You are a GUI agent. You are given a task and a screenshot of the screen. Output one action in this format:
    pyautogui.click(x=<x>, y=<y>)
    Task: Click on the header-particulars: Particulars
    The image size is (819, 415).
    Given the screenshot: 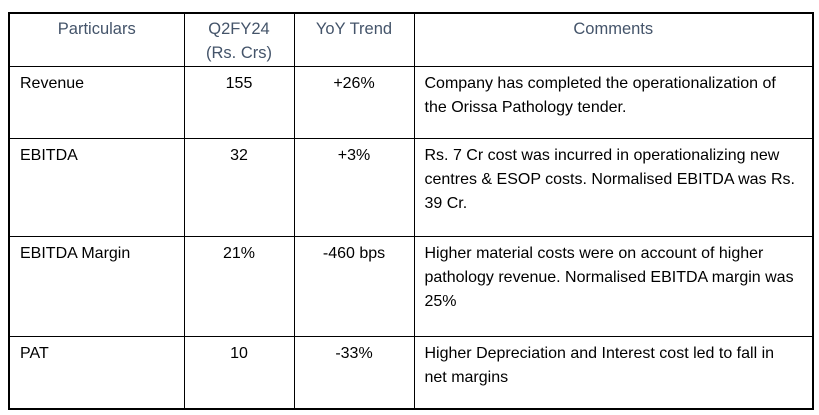 What is the action you would take?
    pyautogui.click(x=96, y=39)
    